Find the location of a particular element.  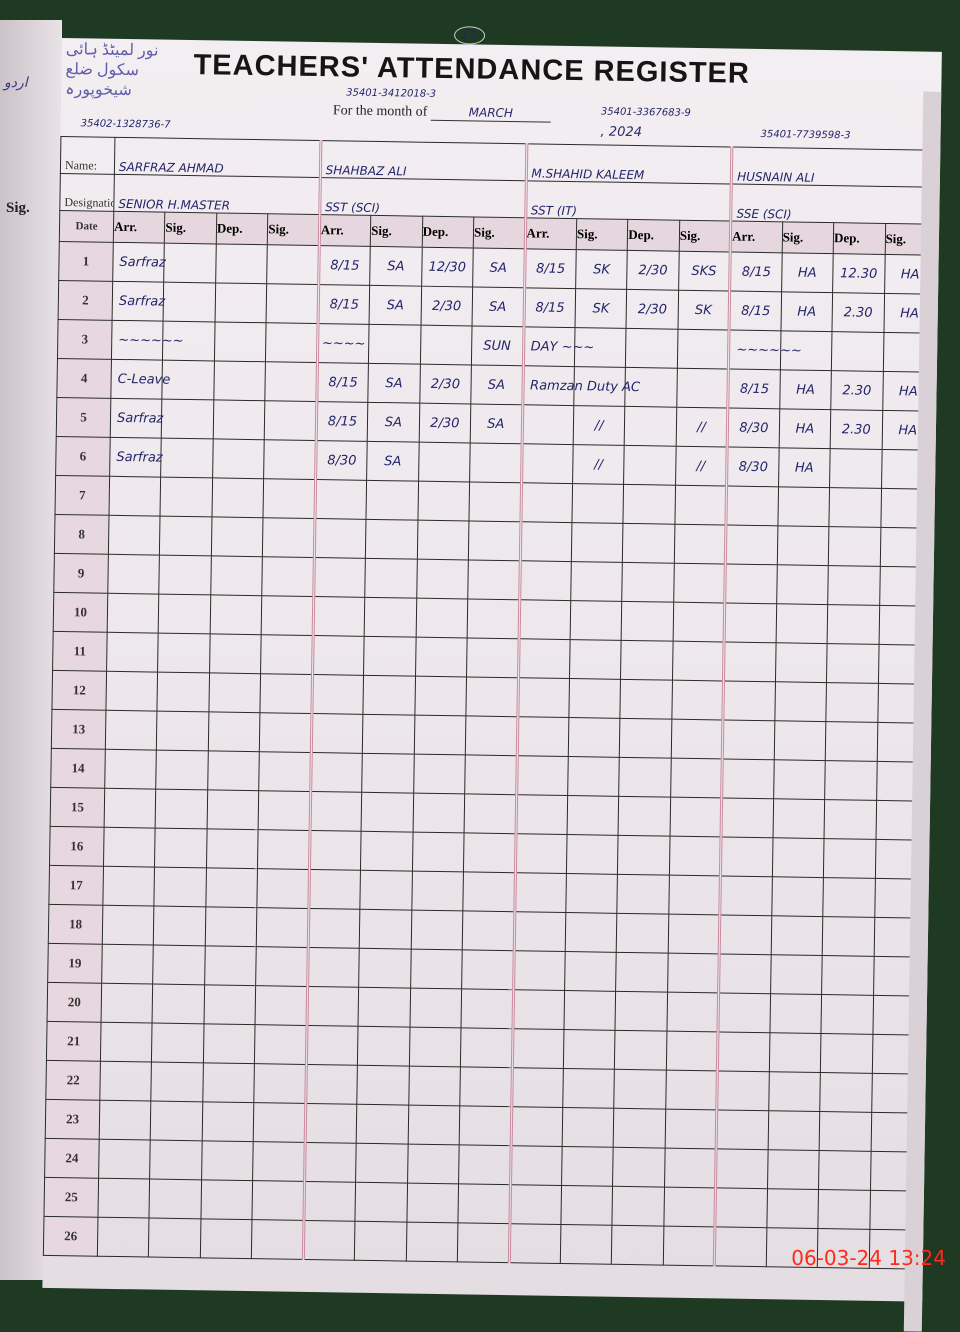

date-cell: 24 is located at coordinates (72, 1158).